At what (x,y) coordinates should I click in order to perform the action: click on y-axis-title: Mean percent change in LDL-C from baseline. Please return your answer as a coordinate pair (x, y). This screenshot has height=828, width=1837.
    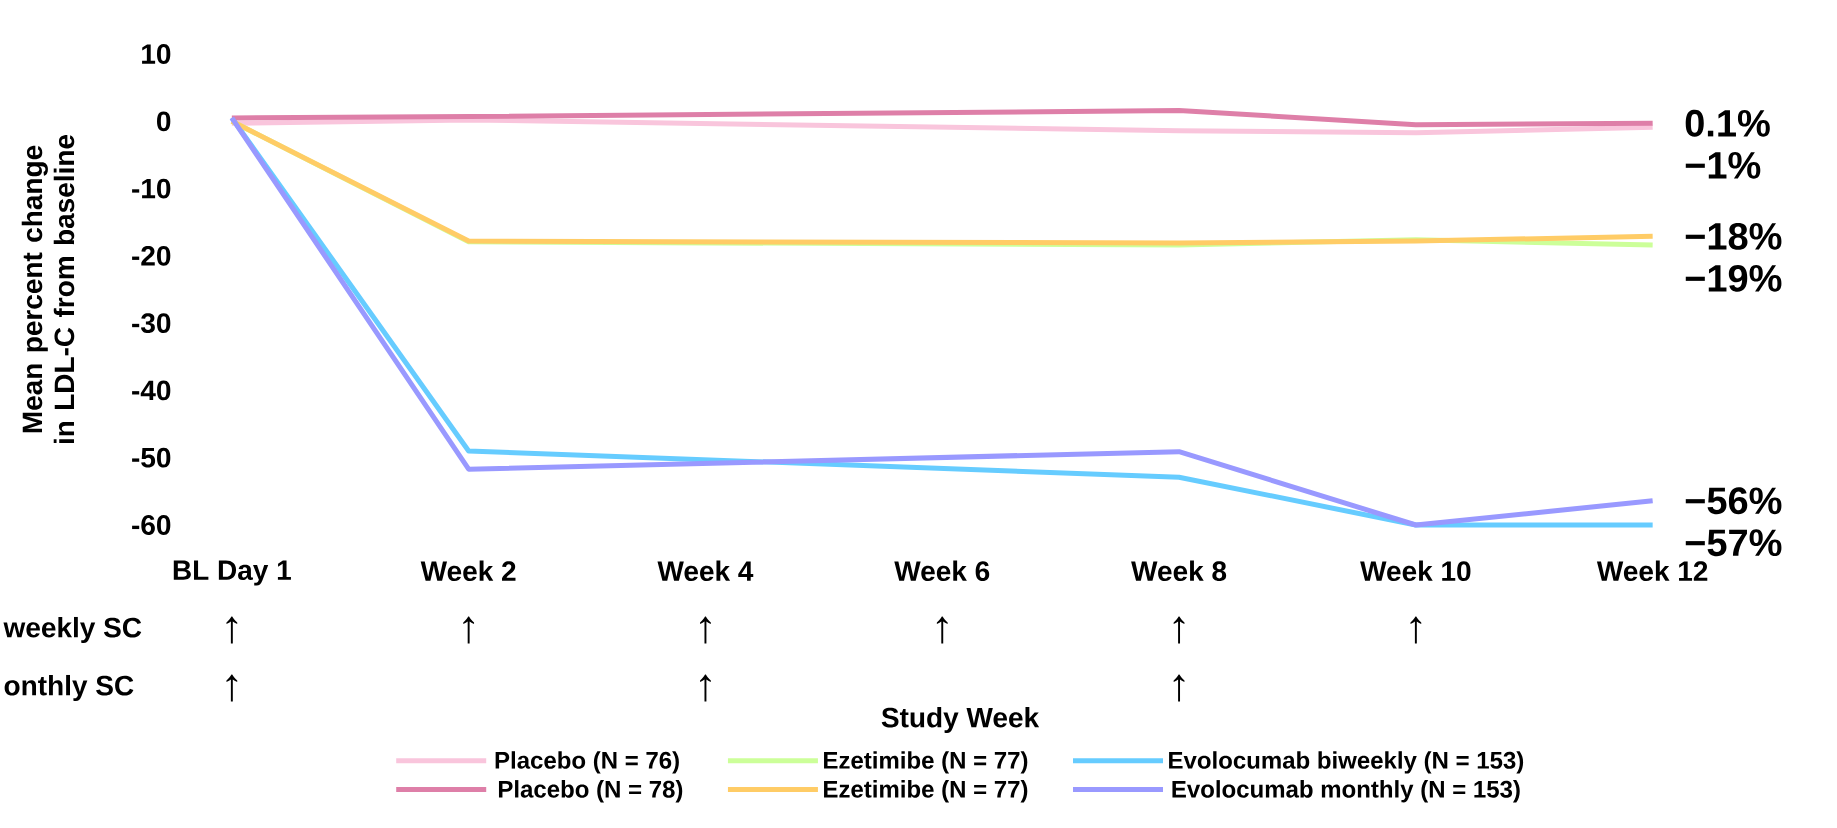
    Looking at the image, I should click on (48, 289).